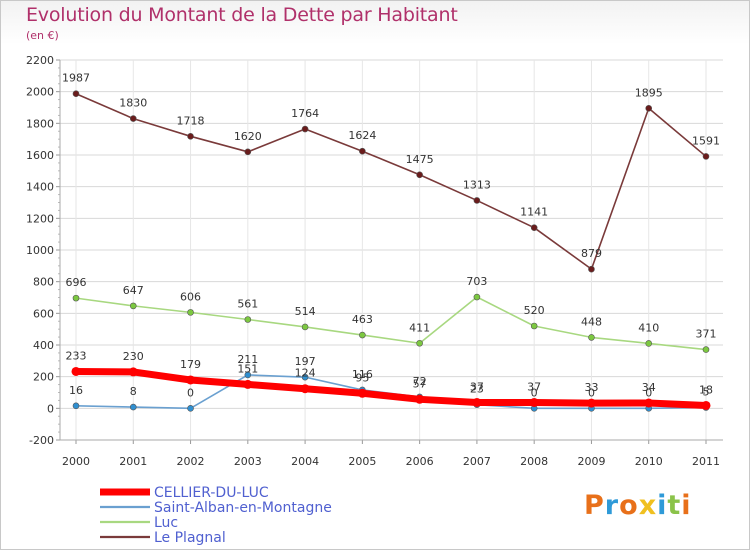 This screenshot has height=550, width=750. What do you see at coordinates (629, 505) in the screenshot?
I see `logo-letter: o` at bounding box center [629, 505].